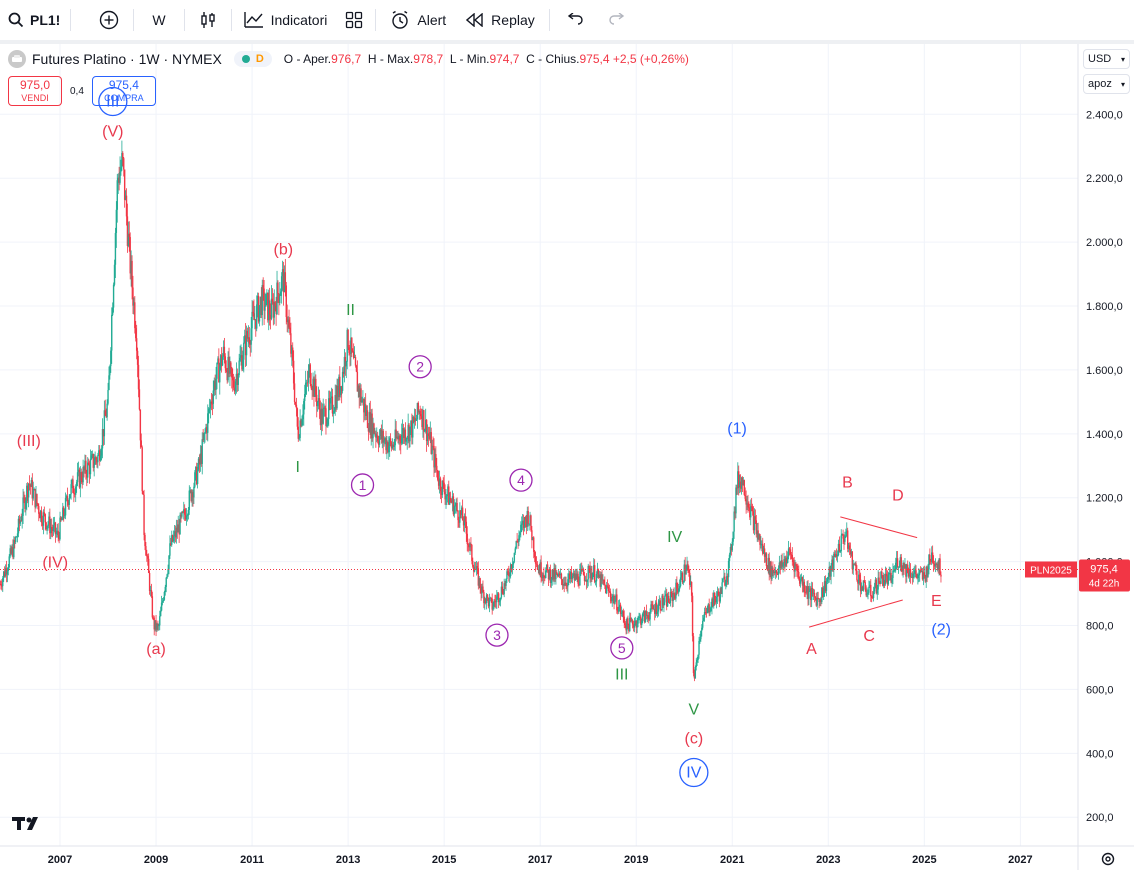 This screenshot has height=872, width=1134. Describe the element at coordinates (362, 485) in the screenshot. I see `wave-label-circle` at that location.